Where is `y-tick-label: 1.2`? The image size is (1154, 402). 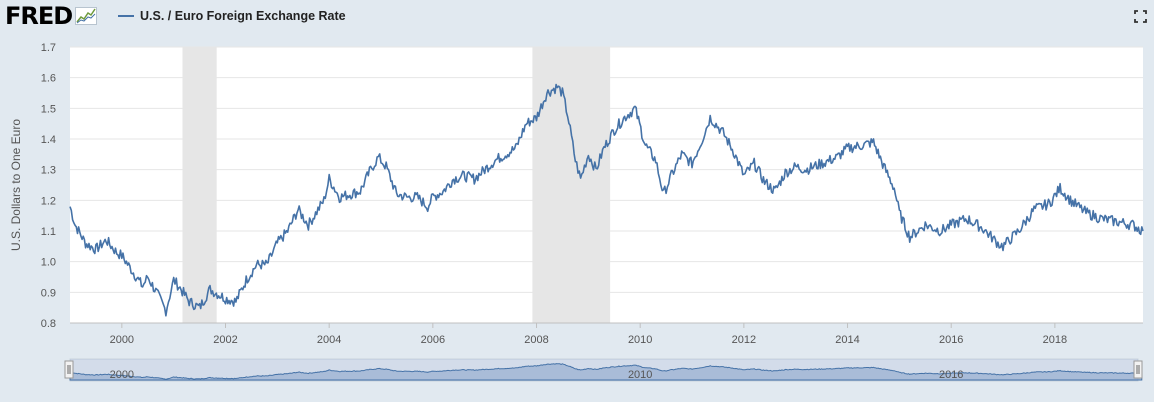 y-tick-label: 1.2 is located at coordinates (48, 201).